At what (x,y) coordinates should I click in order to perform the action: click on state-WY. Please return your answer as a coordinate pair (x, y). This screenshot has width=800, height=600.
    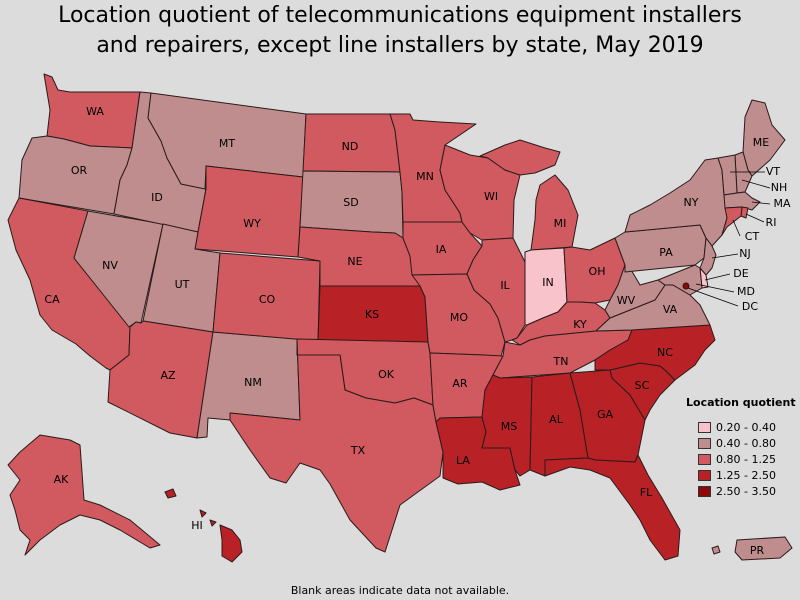
    Looking at the image, I should click on (249, 211).